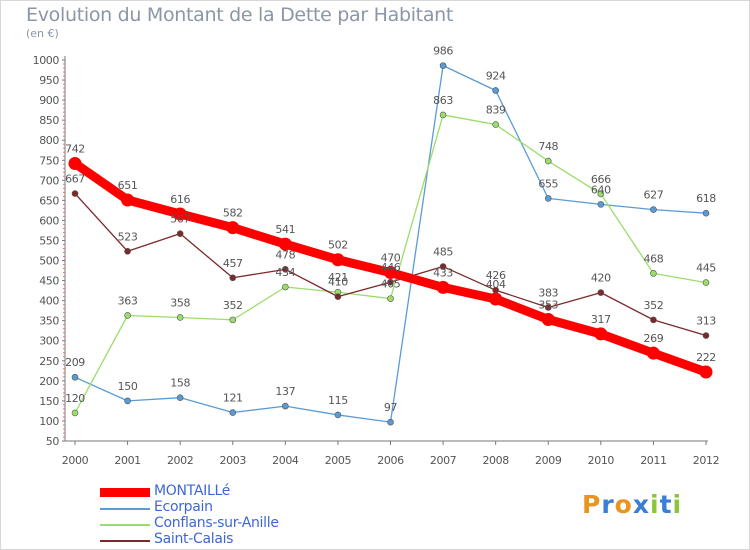 This screenshot has height=550, width=750. Describe the element at coordinates (180, 219) in the screenshot. I see `data-label-3-2: 567` at that location.